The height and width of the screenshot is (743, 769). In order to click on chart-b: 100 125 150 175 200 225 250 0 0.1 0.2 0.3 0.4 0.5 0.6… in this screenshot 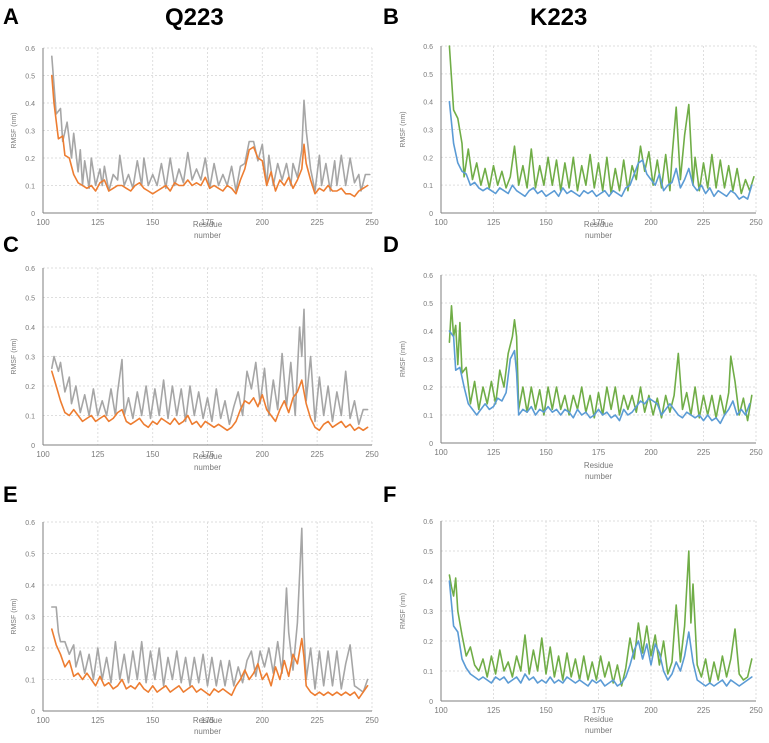, I will do `click(581, 142)`.